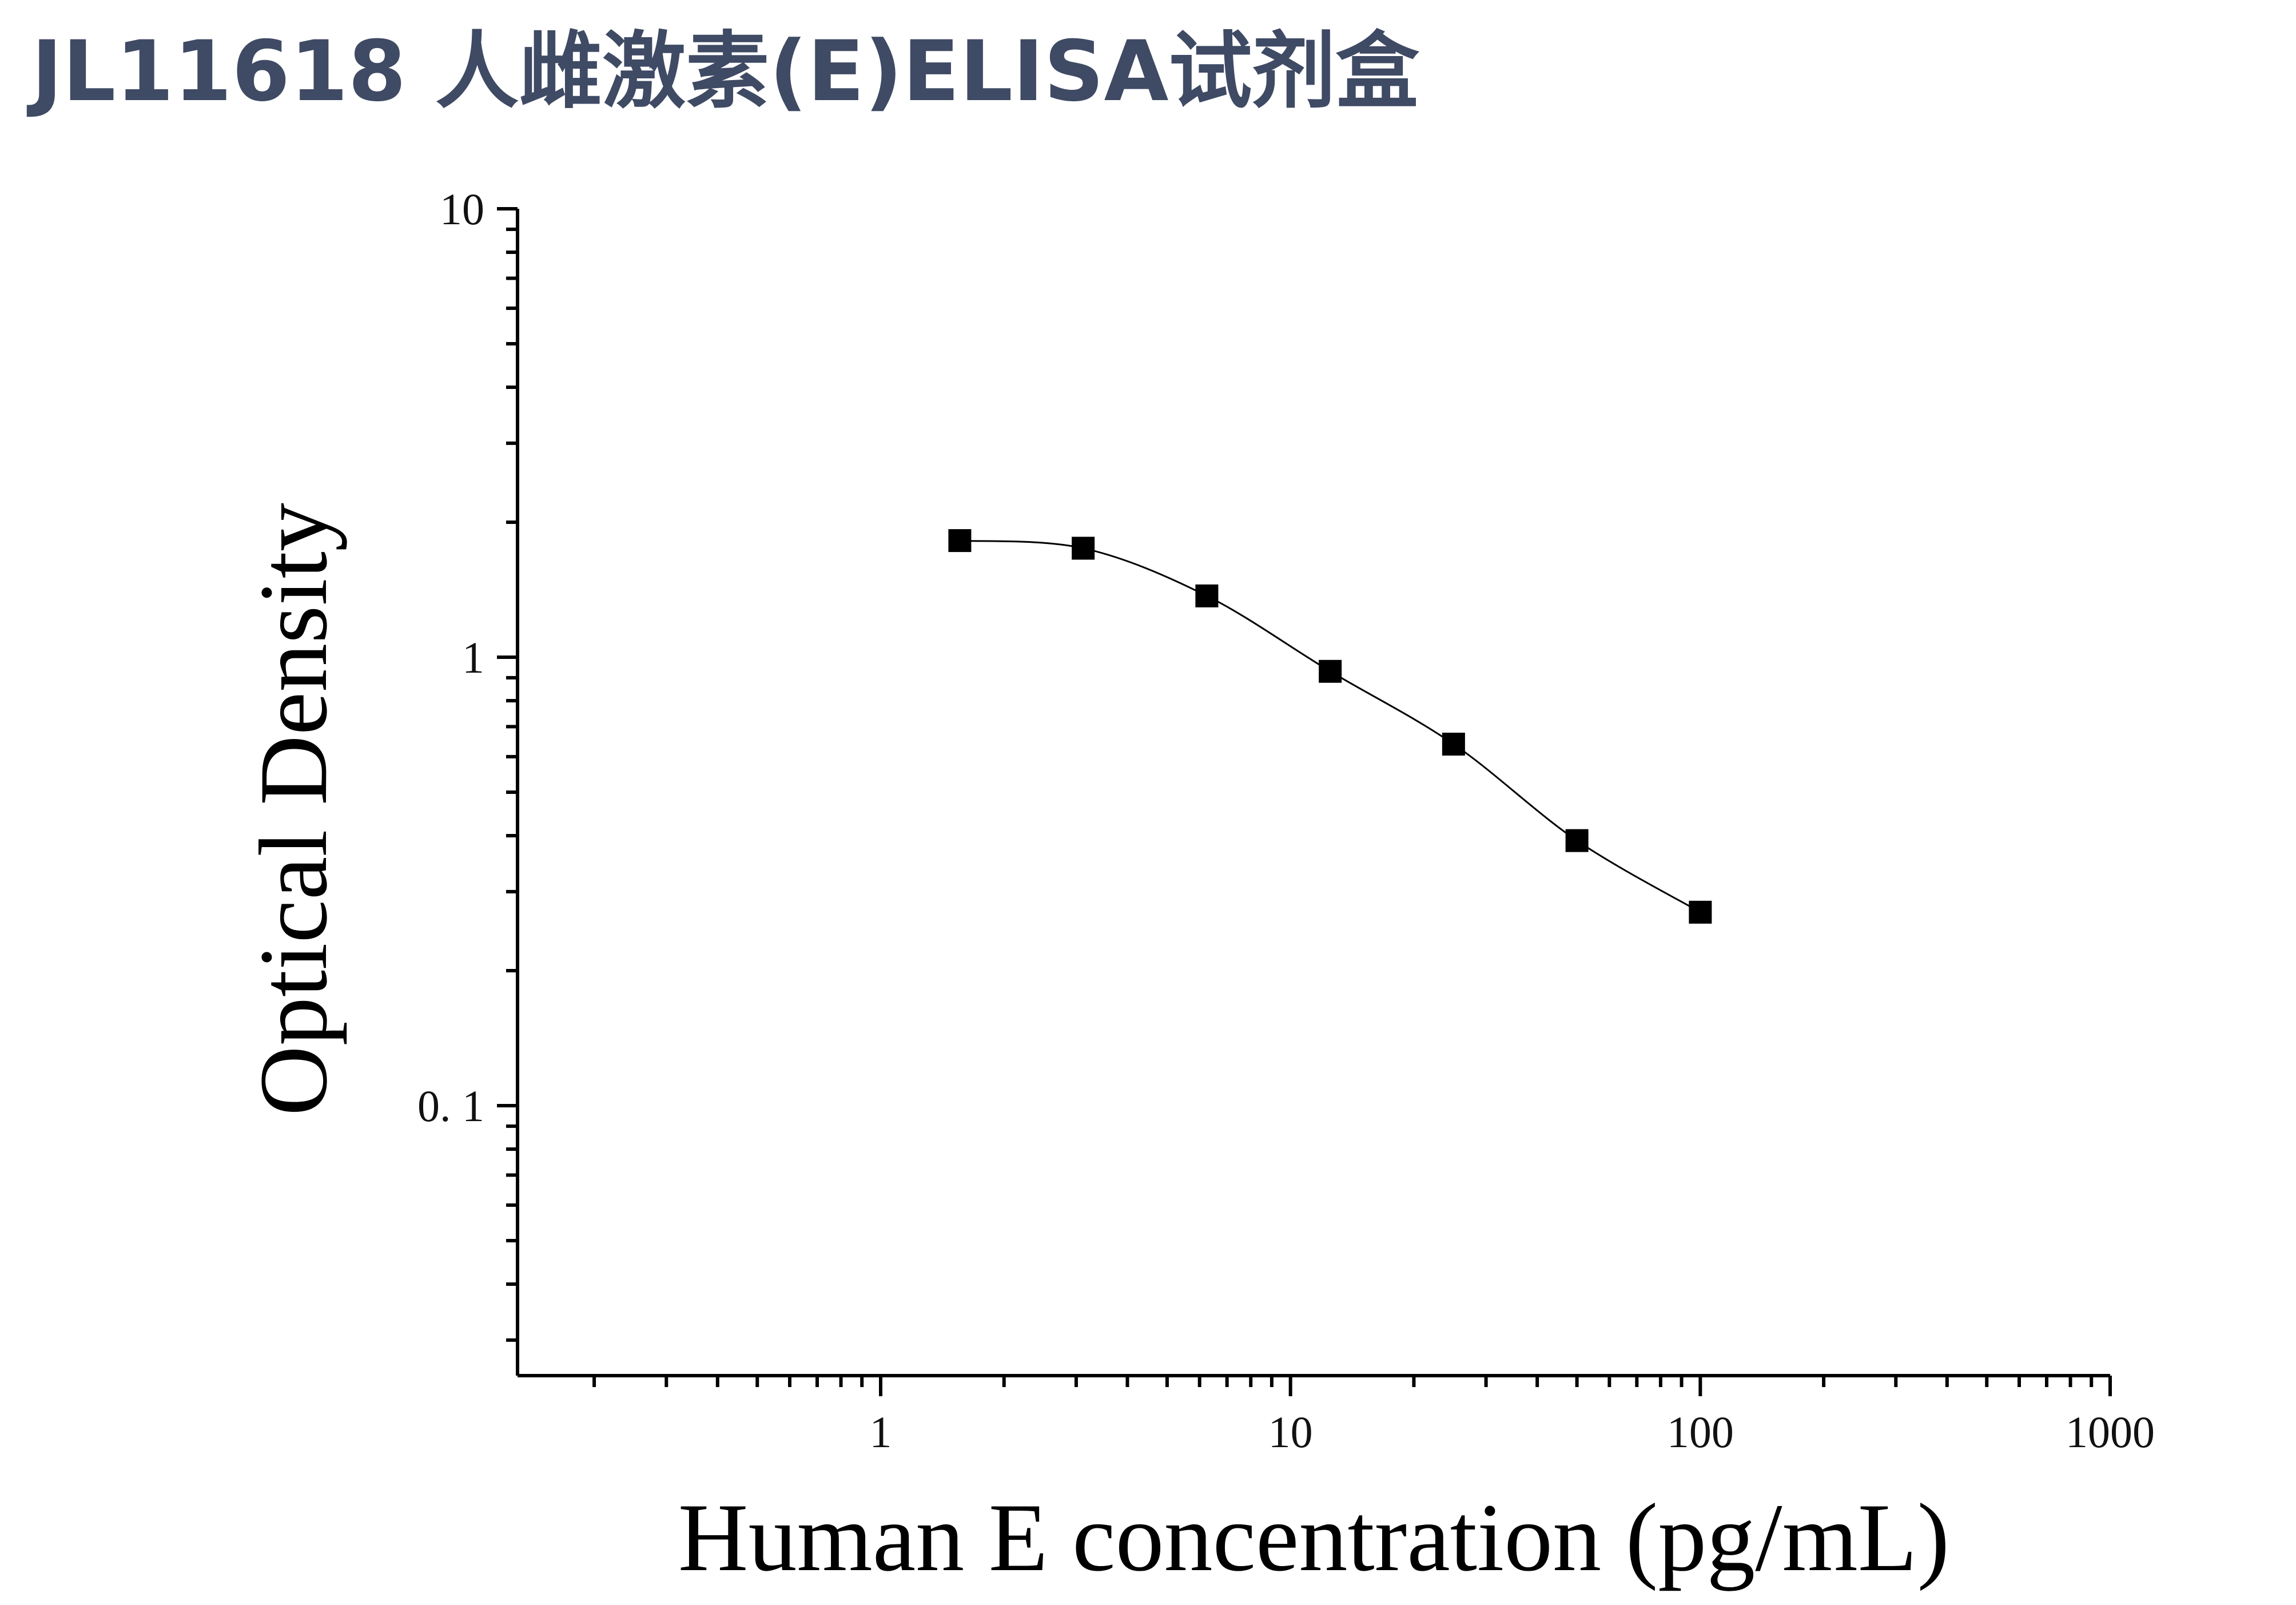 This screenshot has width=2296, height=1605. Describe the element at coordinates (2111, 1432) in the screenshot. I see `x-tick-label: 1000` at that location.